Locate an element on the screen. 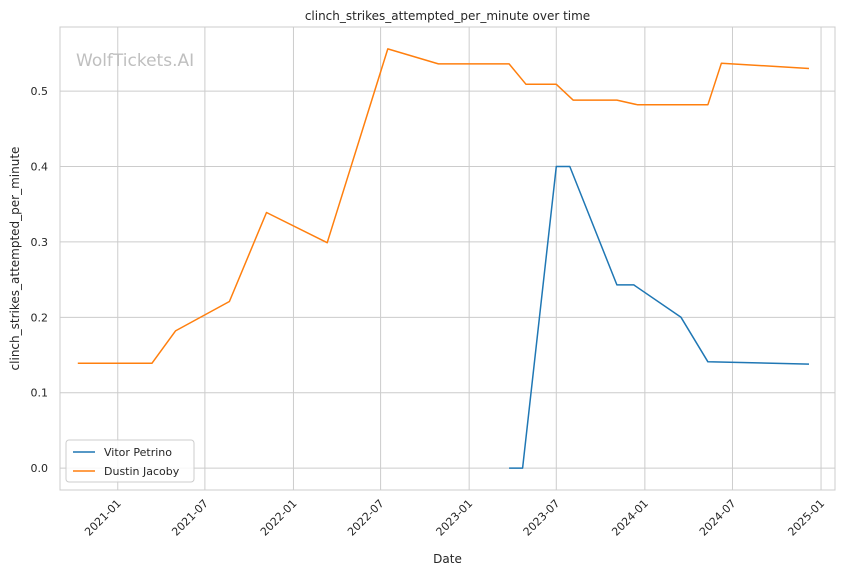  y-axis-title: clinch_strikes_attempted_per_minute is located at coordinates (15, 259).